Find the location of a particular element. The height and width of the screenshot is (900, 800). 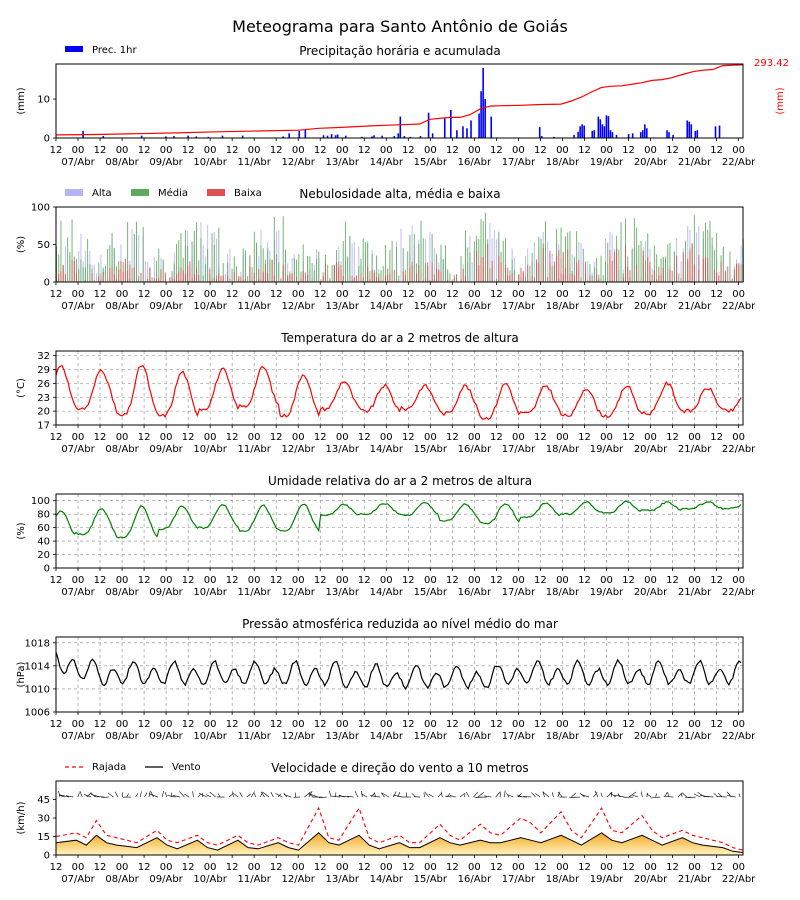

y-tick-label: 50 is located at coordinates (43, 245).